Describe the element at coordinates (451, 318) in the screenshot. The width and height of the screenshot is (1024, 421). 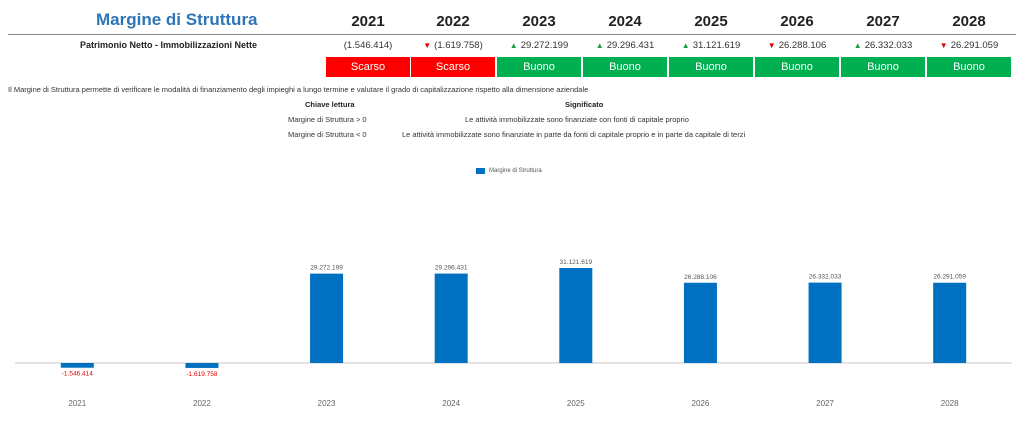
I see `bar-2024` at that location.